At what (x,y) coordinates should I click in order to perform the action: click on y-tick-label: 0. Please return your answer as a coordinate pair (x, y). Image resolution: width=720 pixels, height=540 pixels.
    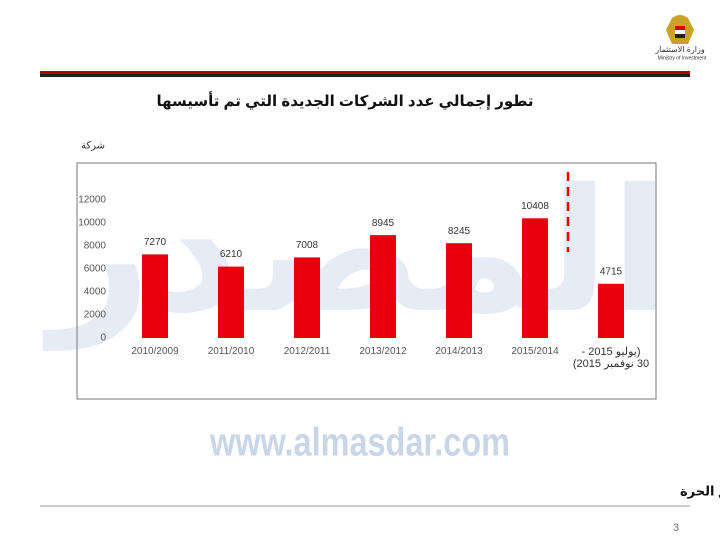
    Looking at the image, I should click on (103, 338).